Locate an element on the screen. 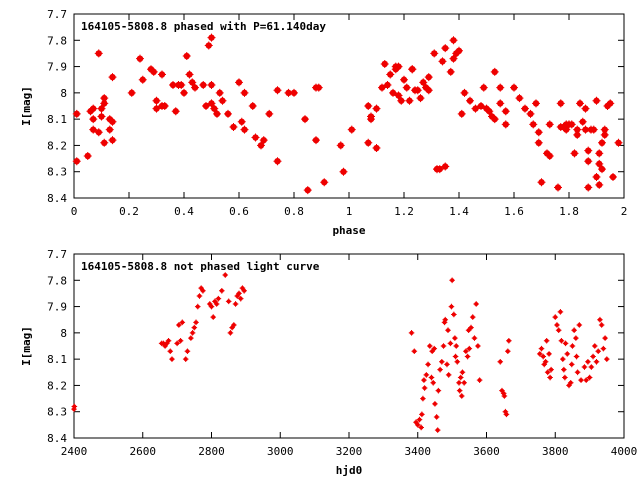 The image size is (640, 480). unphased-y-tick-label: 8.1 is located at coordinates (57, 359).